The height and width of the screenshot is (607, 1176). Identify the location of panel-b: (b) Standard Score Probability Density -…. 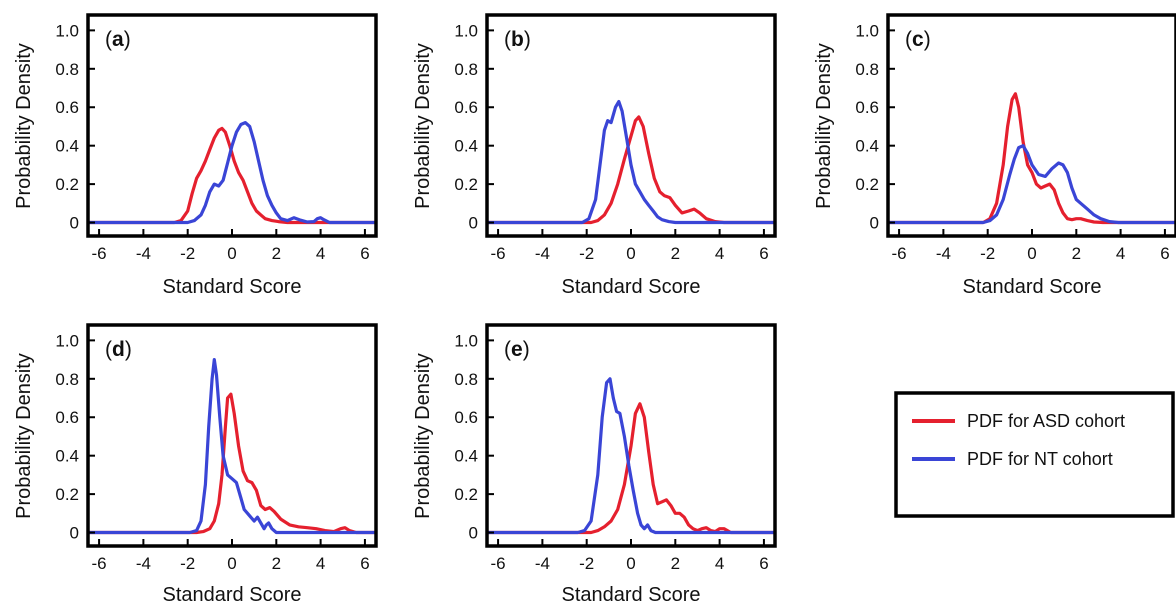
(594, 155).